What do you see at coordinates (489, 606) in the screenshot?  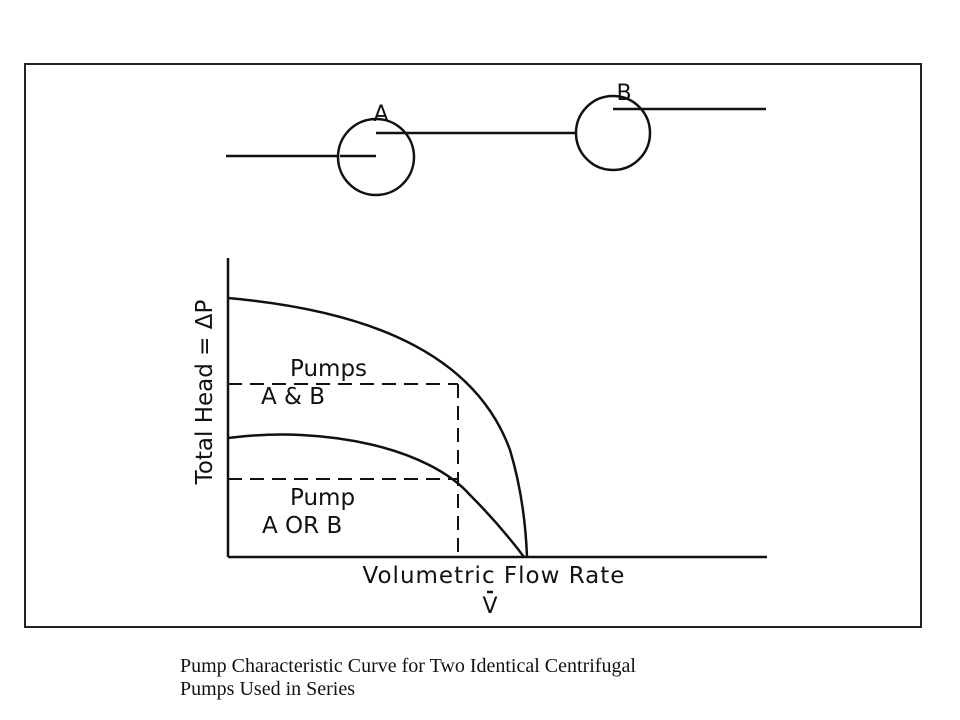 I see `flow-symbol: V` at bounding box center [489, 606].